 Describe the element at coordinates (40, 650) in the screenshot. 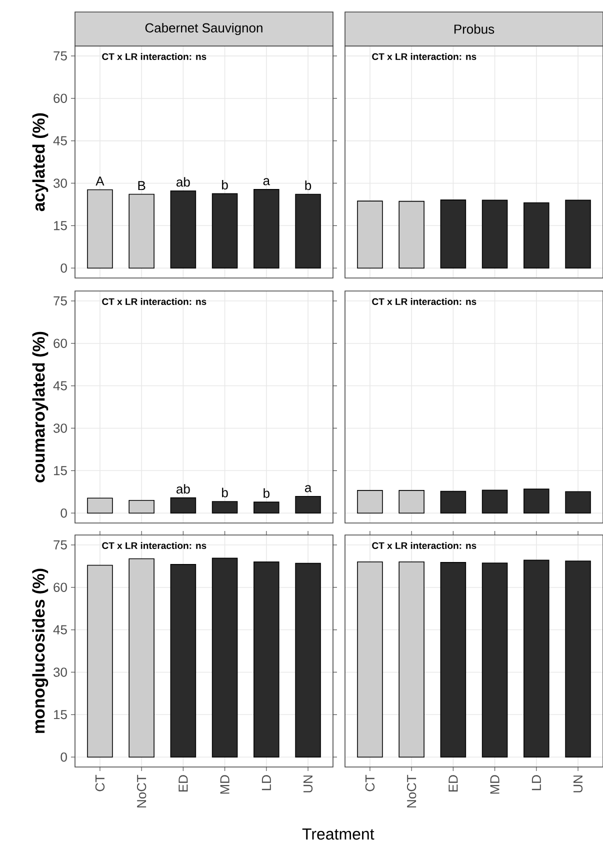

I see `y-axis-title: monoglucosides (%)` at that location.